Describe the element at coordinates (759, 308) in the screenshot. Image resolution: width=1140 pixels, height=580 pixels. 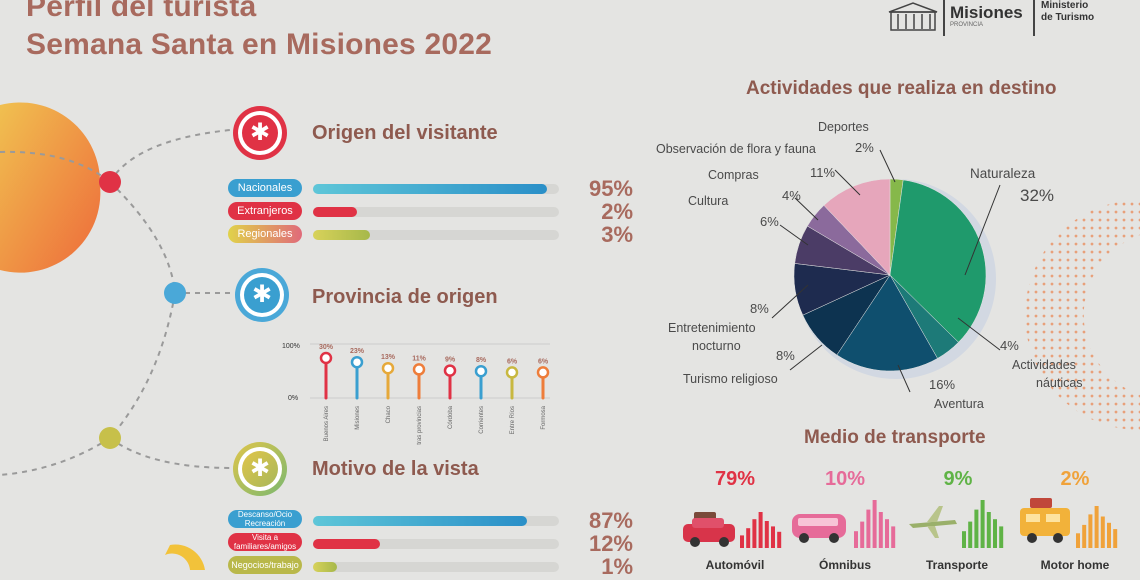
I see `pie-pct-entretenimiento: 8%` at that location.